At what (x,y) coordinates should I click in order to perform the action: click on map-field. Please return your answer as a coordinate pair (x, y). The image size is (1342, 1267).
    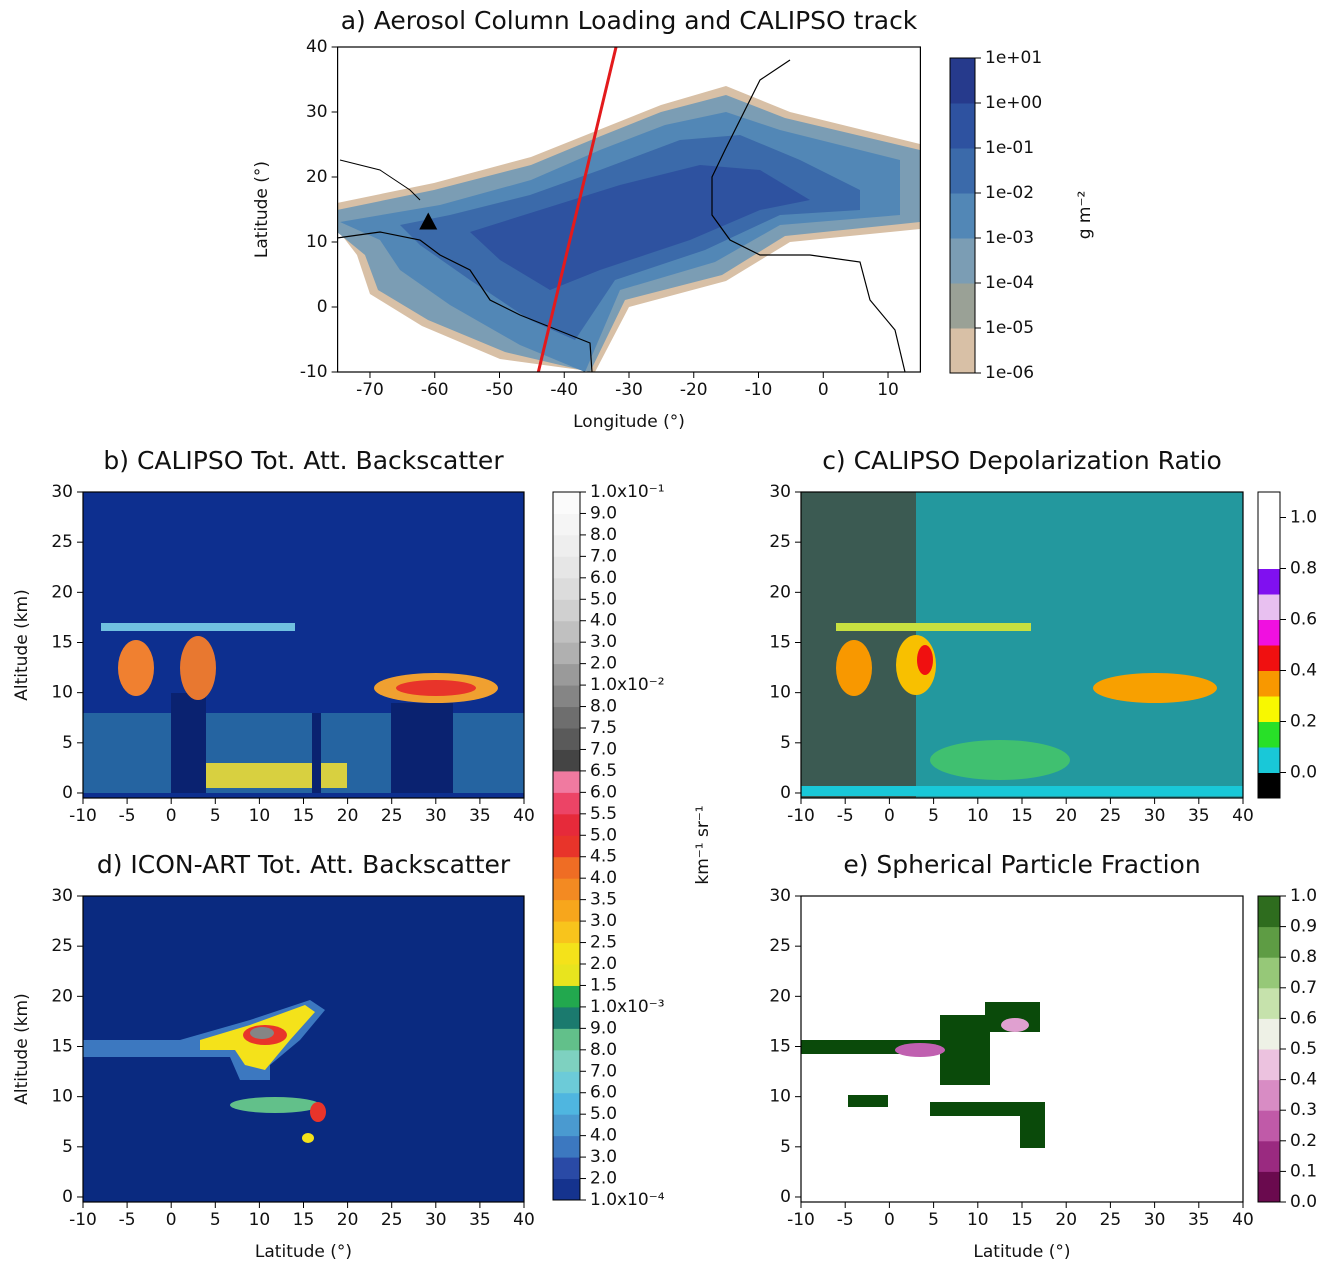
    Looking at the image, I should click on (628, 216).